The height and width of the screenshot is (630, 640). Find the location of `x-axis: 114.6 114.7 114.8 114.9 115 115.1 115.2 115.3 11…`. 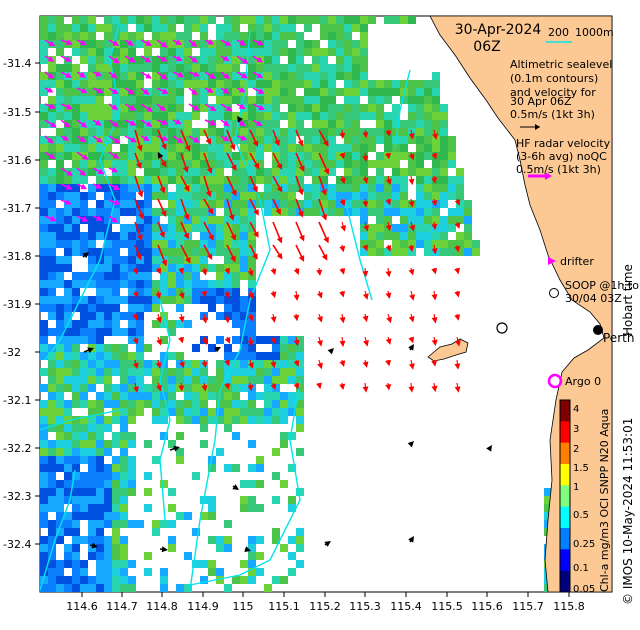

x-axis: 114.6 114.7 114.8 114.9 115 115.1 115.2 115.3 11… is located at coordinates (325, 602).